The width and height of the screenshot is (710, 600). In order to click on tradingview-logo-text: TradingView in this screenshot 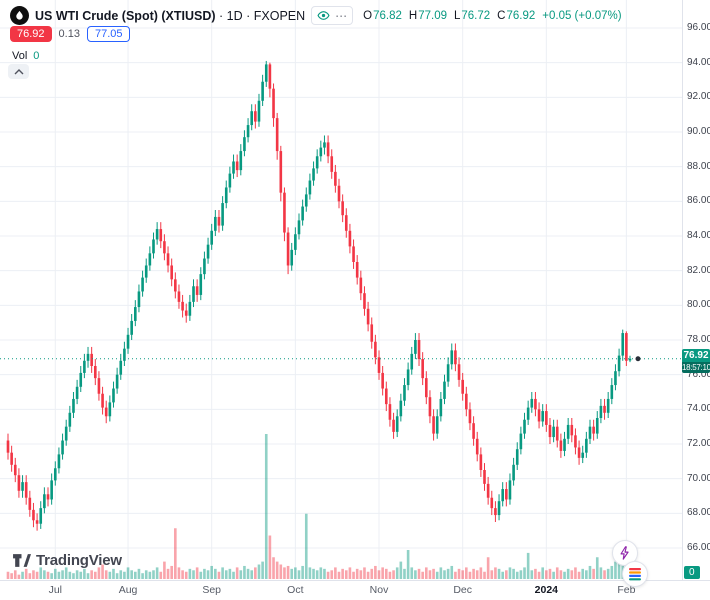, I will do `click(79, 560)`.